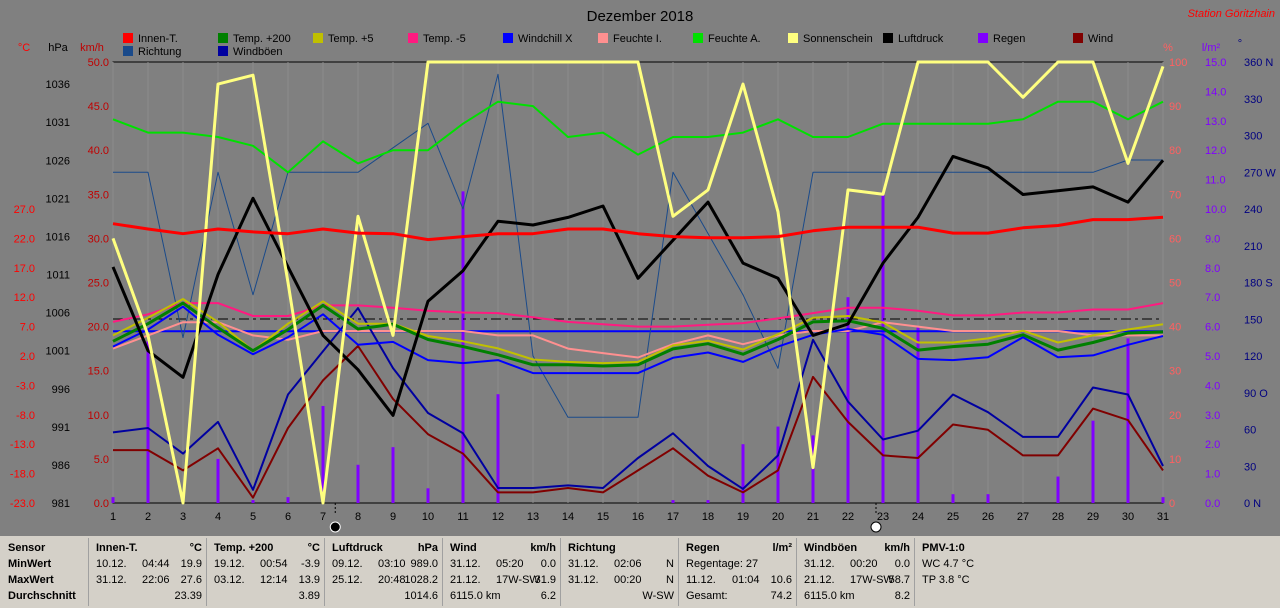 This screenshot has width=1280, height=608. Describe the element at coordinates (424, 564) in the screenshot. I see `summary-cell: 989.0` at that location.